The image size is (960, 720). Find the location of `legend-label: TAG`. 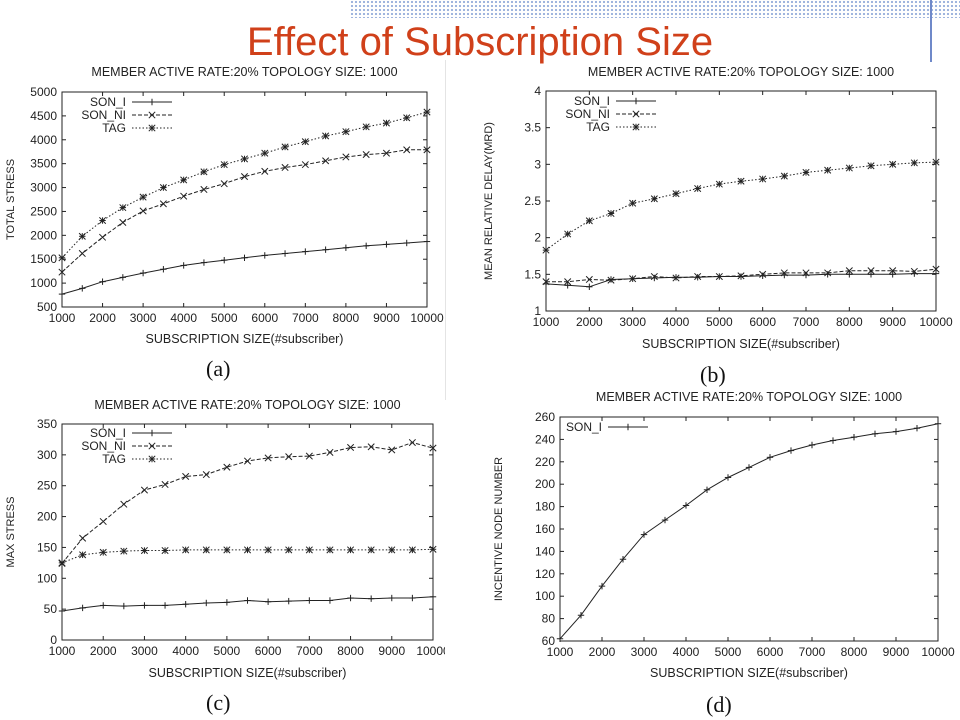

legend-label: TAG is located at coordinates (114, 459).